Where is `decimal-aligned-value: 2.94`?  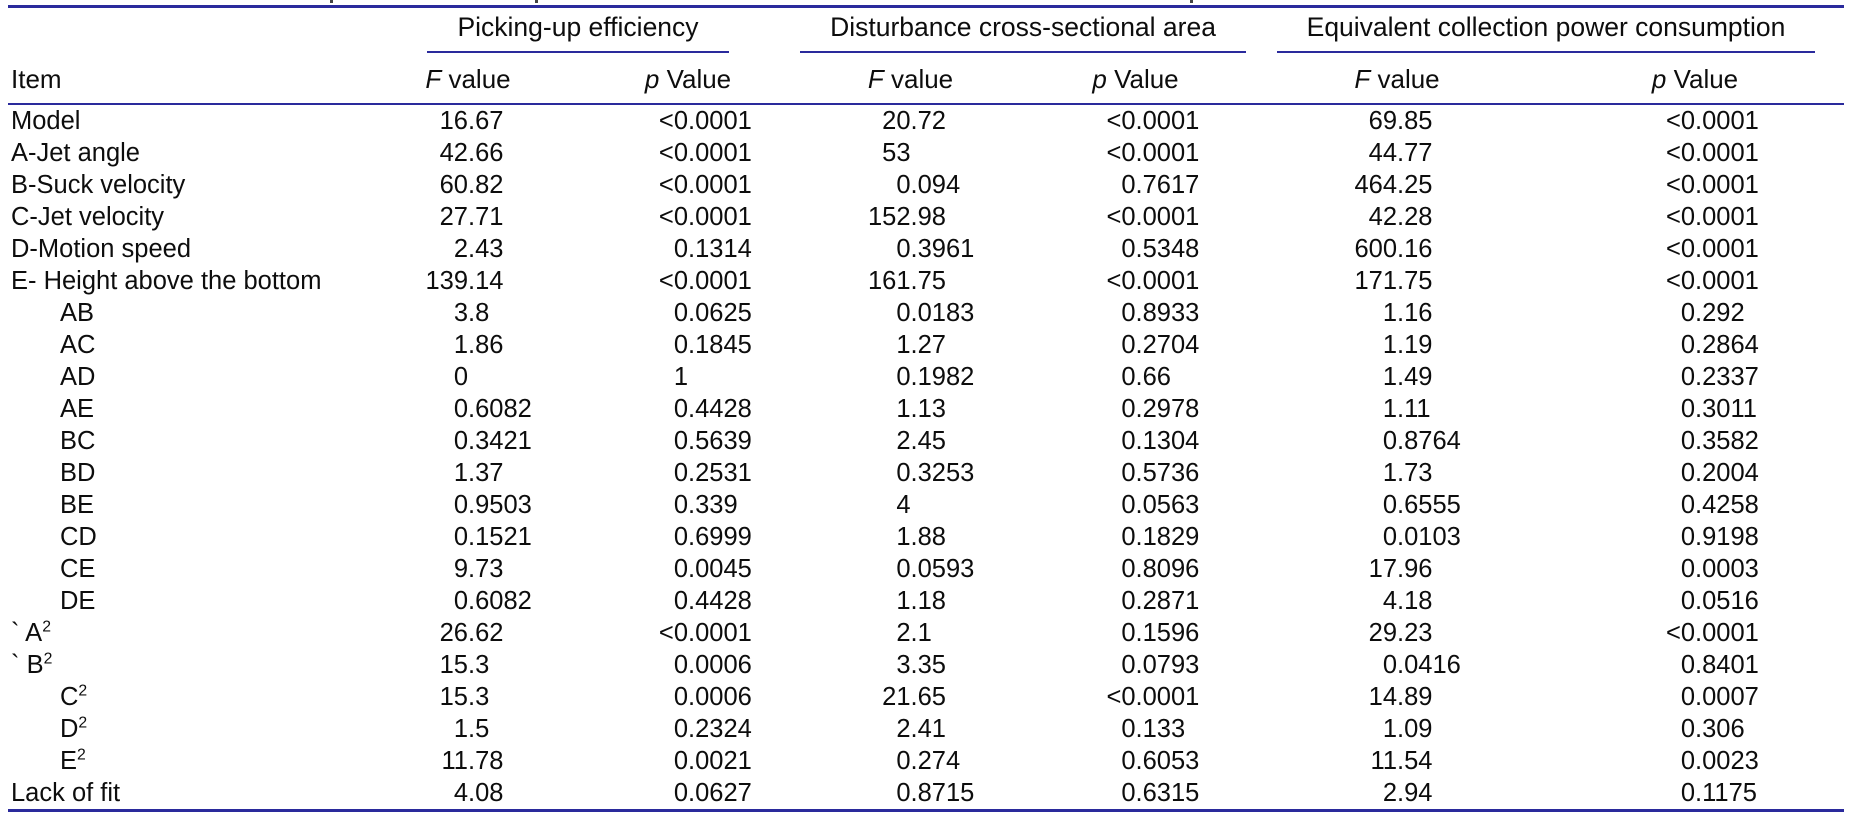
decimal-aligned-value: 2.94 is located at coordinates (1397, 793).